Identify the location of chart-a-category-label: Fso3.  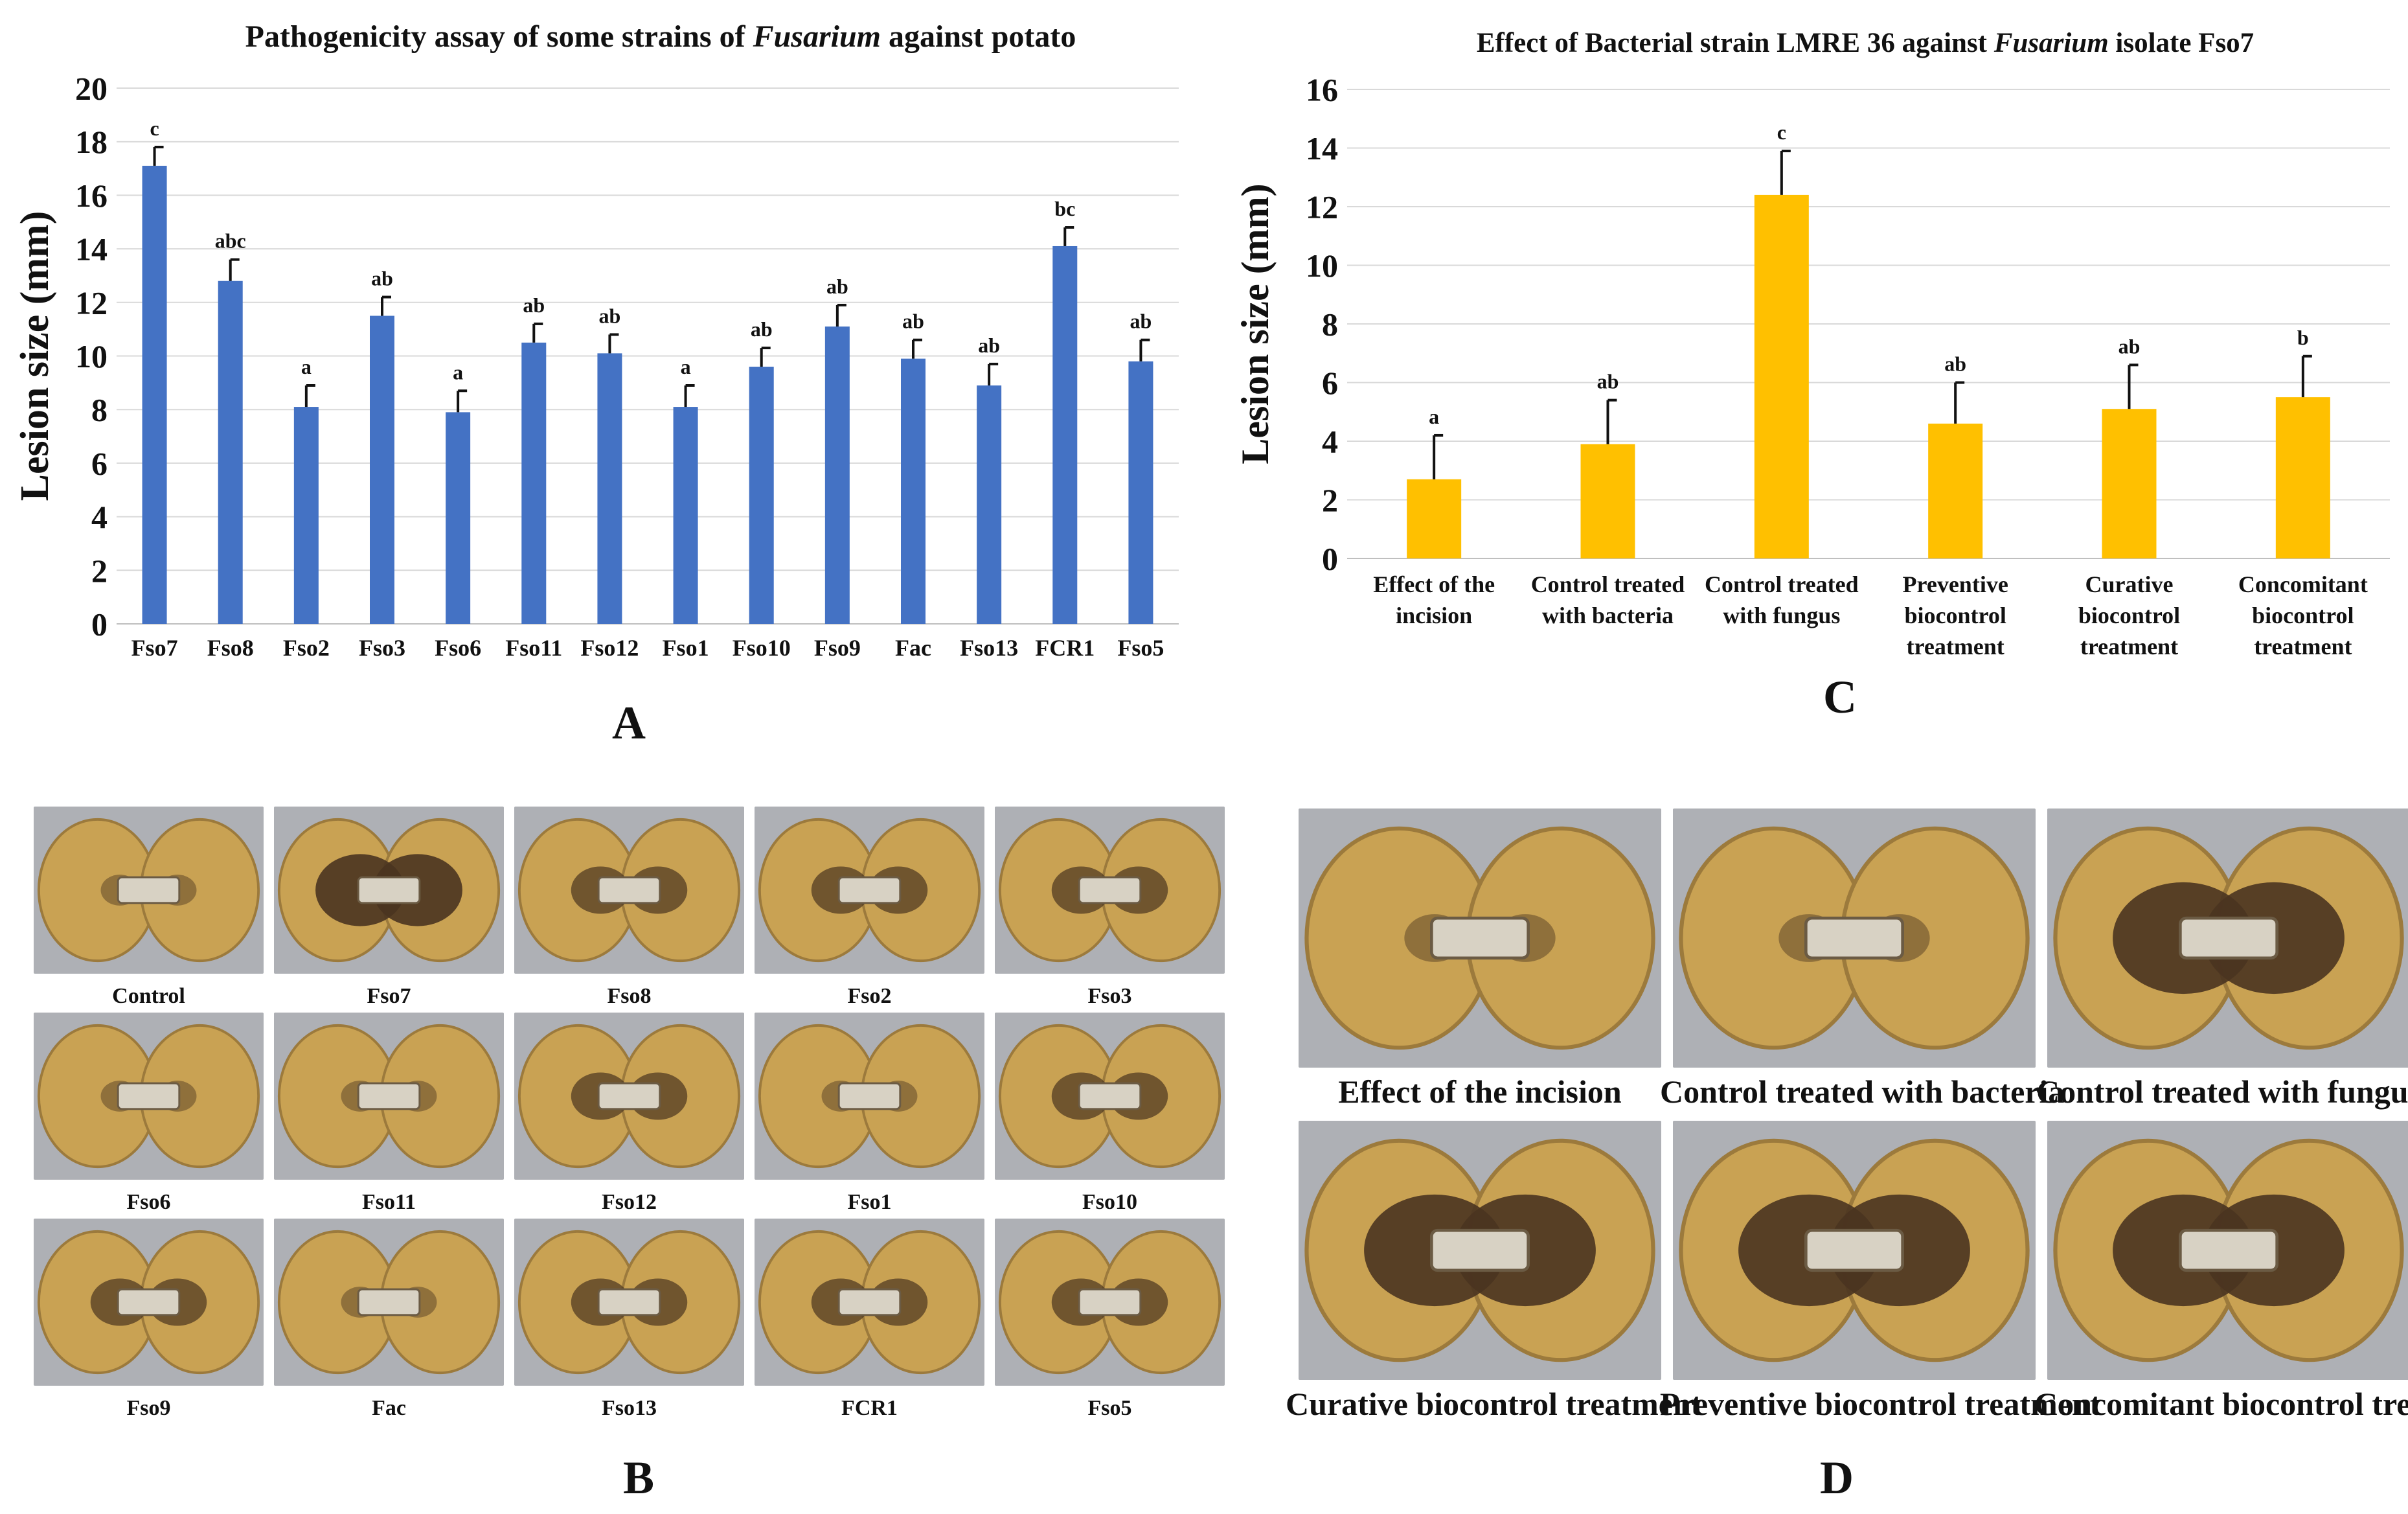
(382, 648).